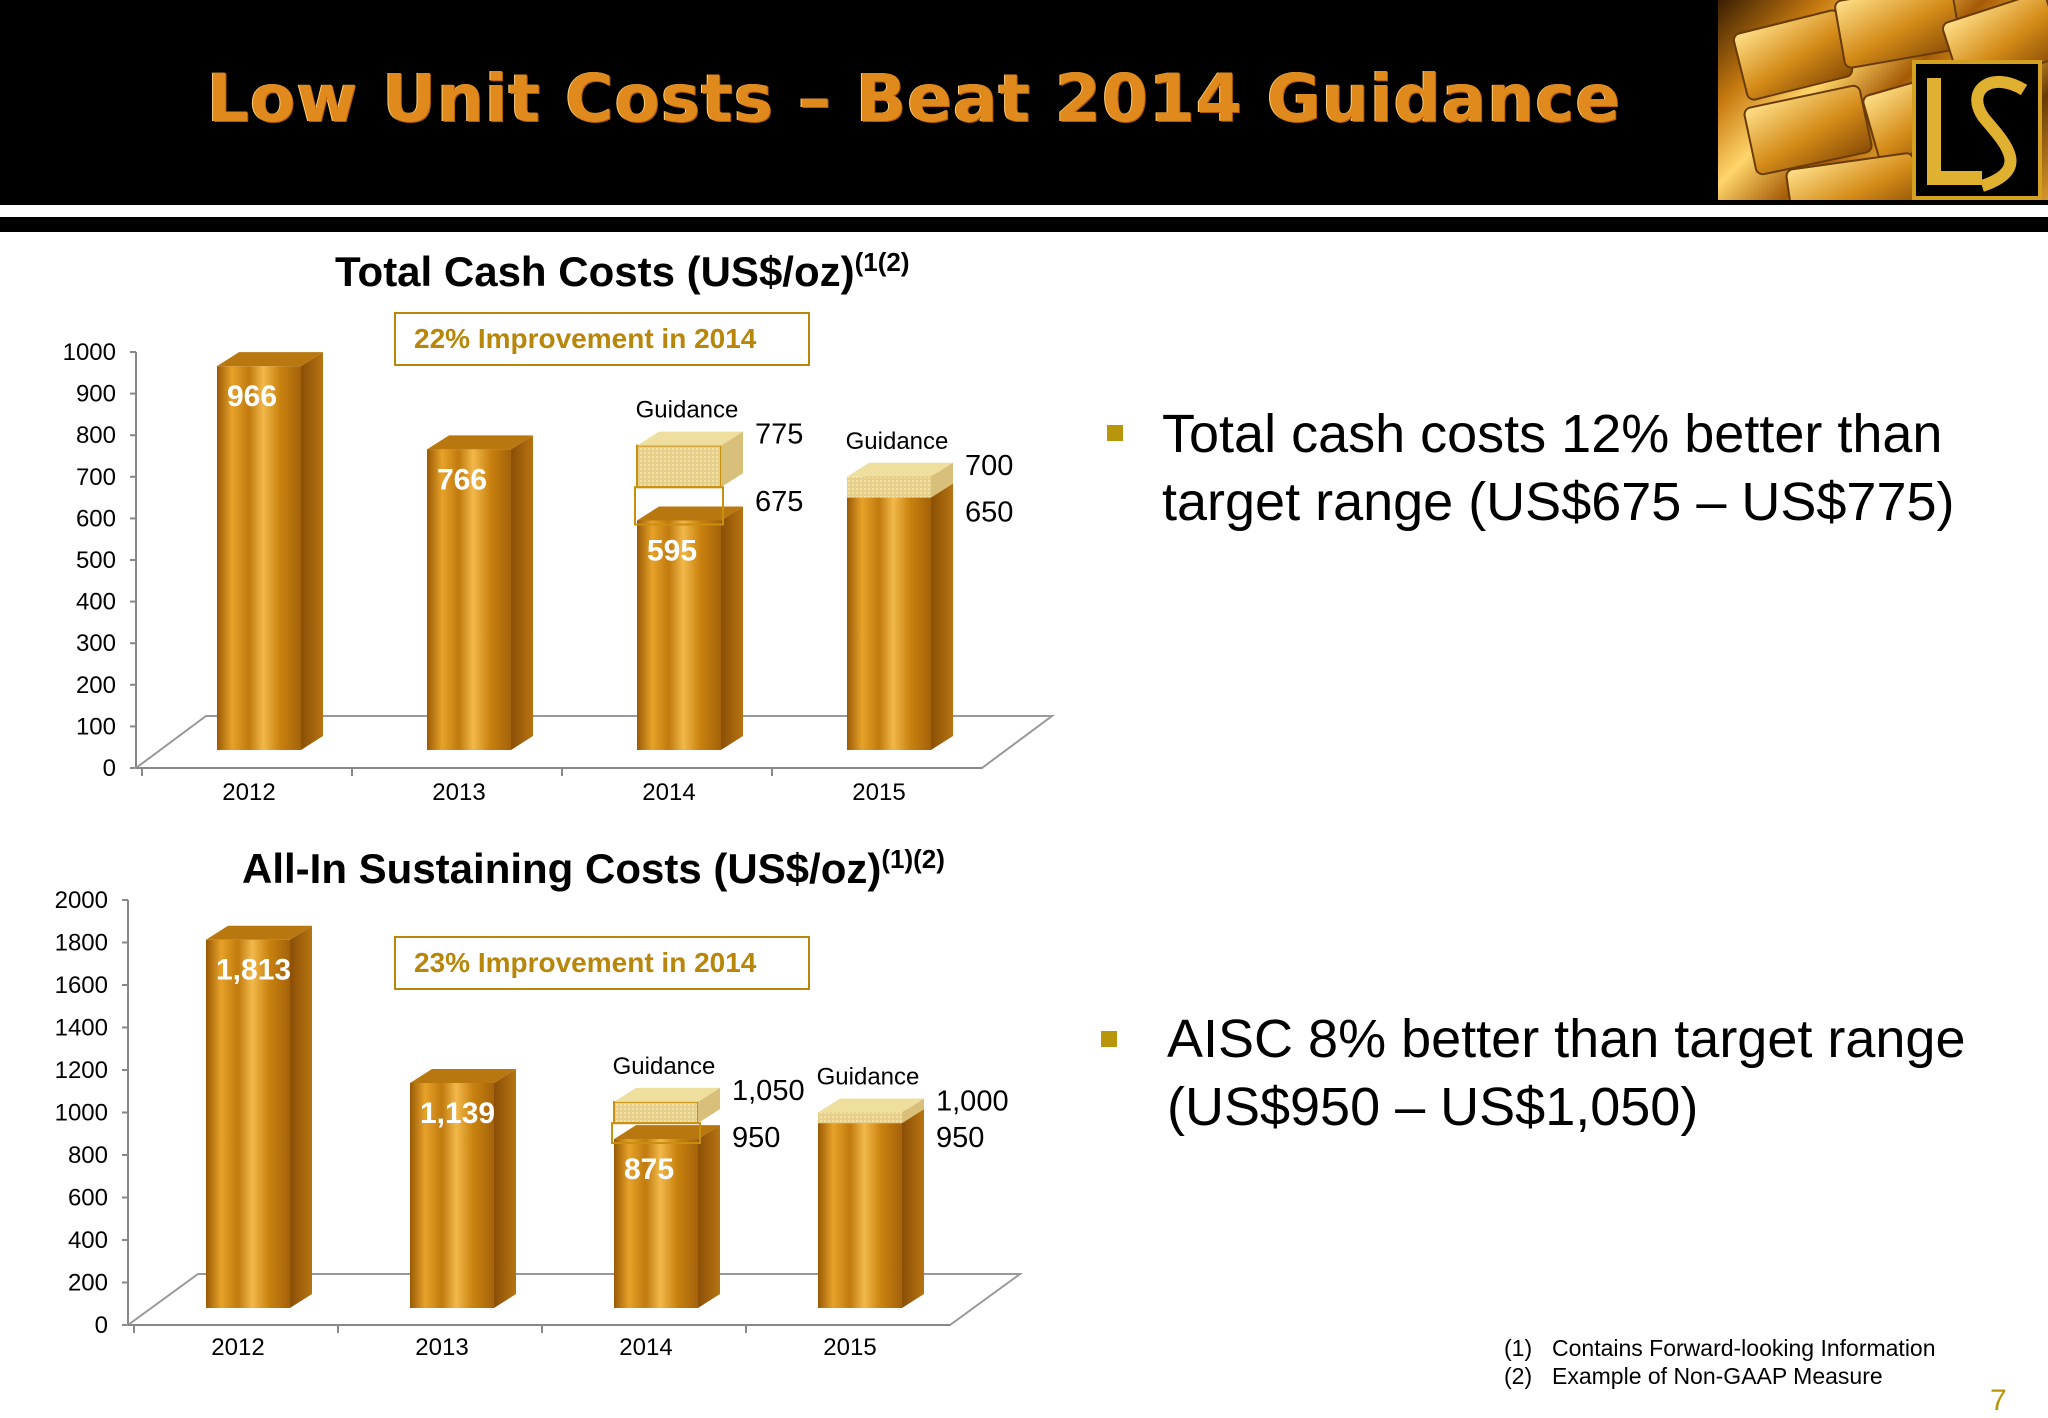  What do you see at coordinates (972, 1102) in the screenshot?
I see `chart2-guidance-high-label: 1,000` at bounding box center [972, 1102].